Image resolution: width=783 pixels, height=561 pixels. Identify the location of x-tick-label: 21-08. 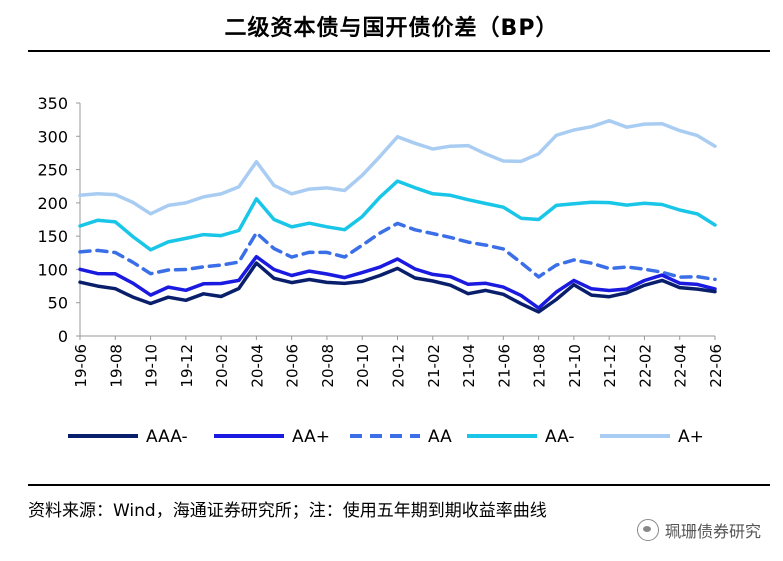
(540, 366).